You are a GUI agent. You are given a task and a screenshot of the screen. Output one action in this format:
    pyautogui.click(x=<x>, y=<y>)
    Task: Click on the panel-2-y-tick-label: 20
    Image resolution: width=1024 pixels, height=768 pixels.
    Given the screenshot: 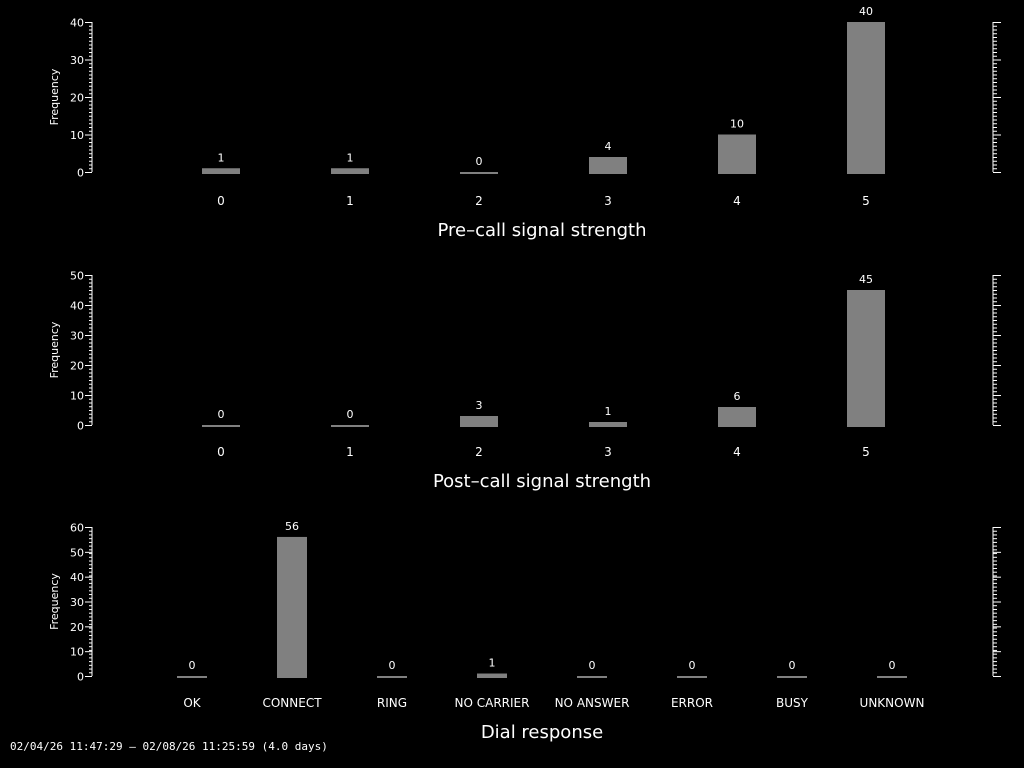 What is the action you would take?
    pyautogui.click(x=77, y=366)
    